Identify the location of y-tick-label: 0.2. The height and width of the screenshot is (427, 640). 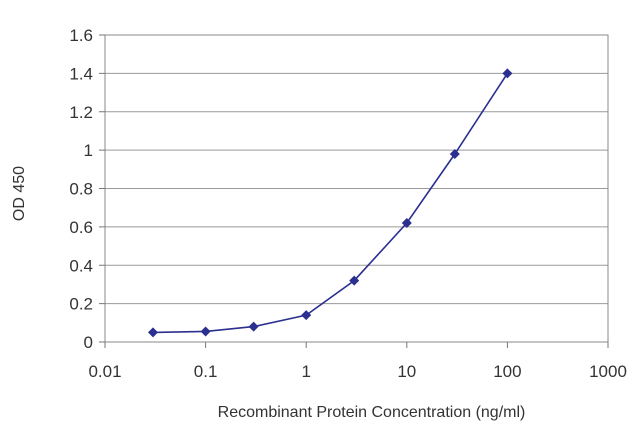
(81, 304).